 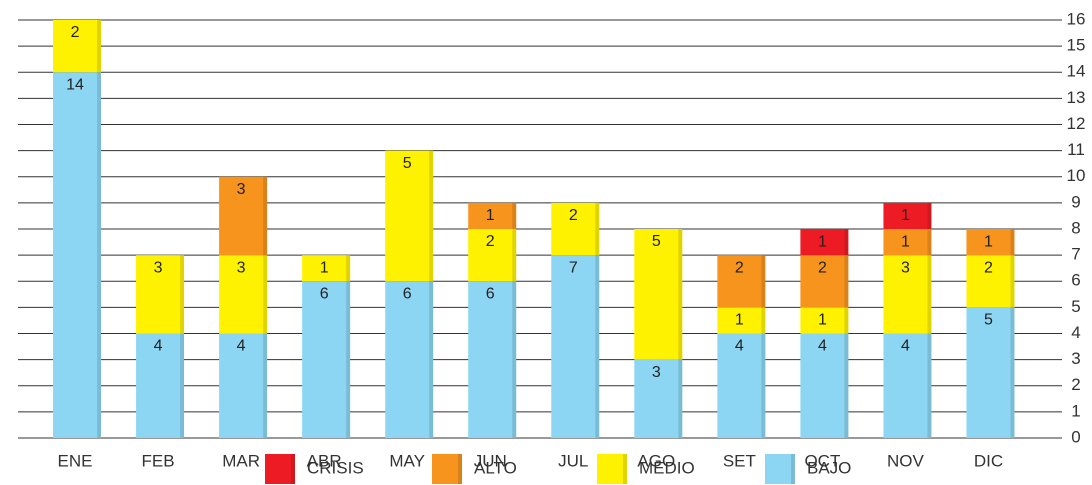 I want to click on x-tick-label: OCT, so click(x=822, y=460).